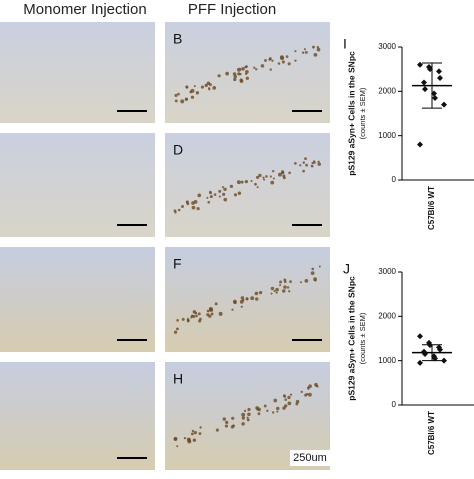  I want to click on micrograph, so click(77, 416).